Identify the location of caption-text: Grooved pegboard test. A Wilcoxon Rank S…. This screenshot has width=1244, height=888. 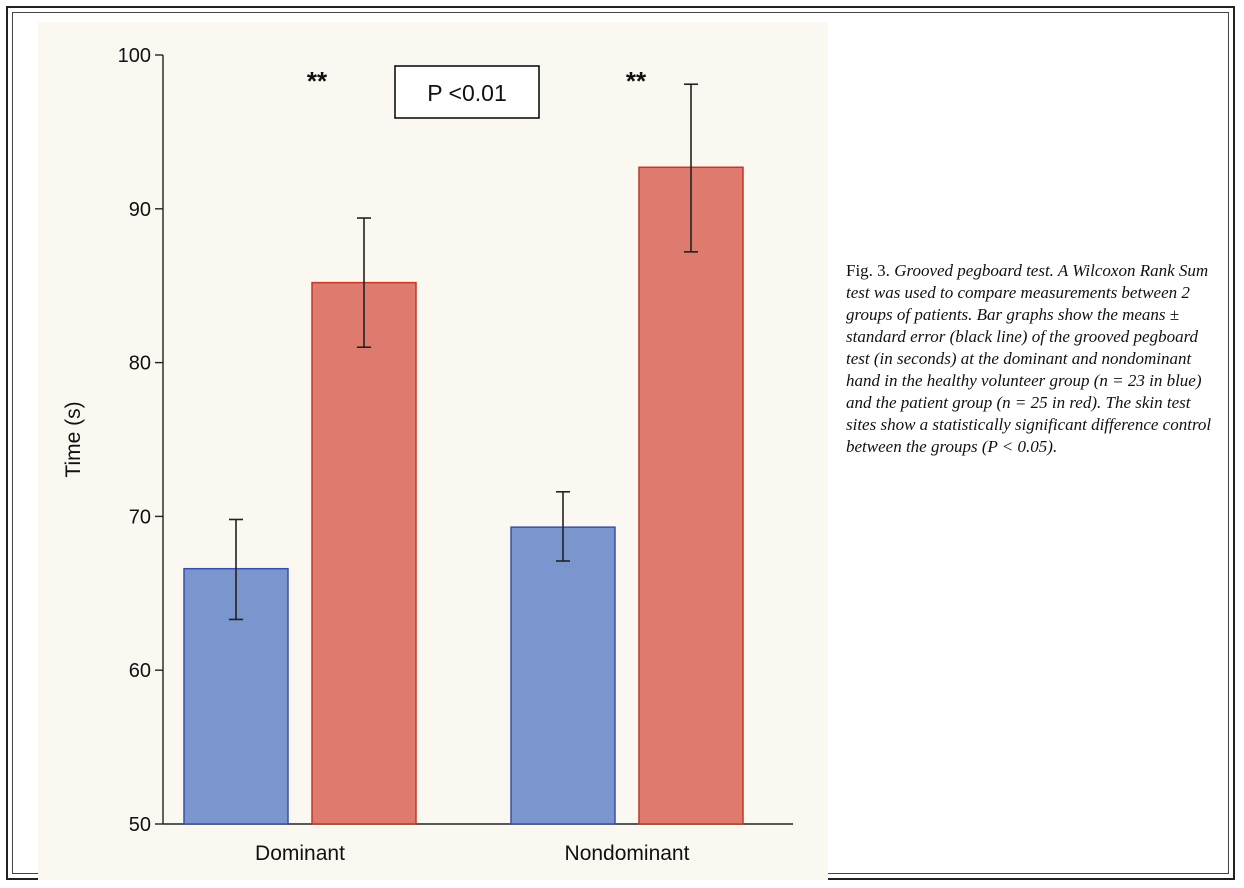
(1029, 358).